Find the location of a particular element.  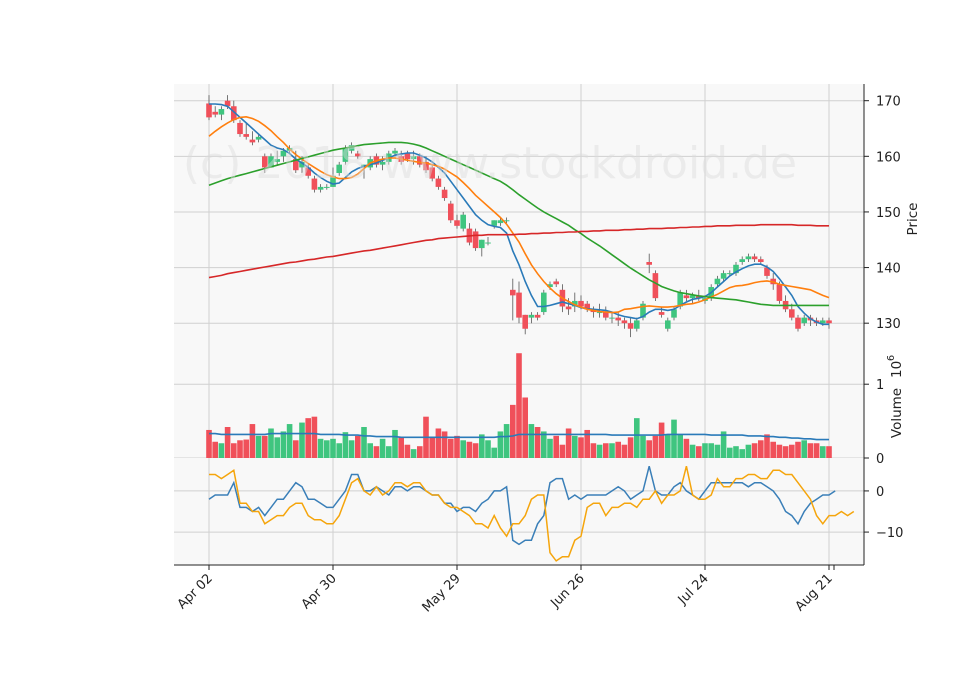

x-tick-label: May 29 is located at coordinates (442, 593).